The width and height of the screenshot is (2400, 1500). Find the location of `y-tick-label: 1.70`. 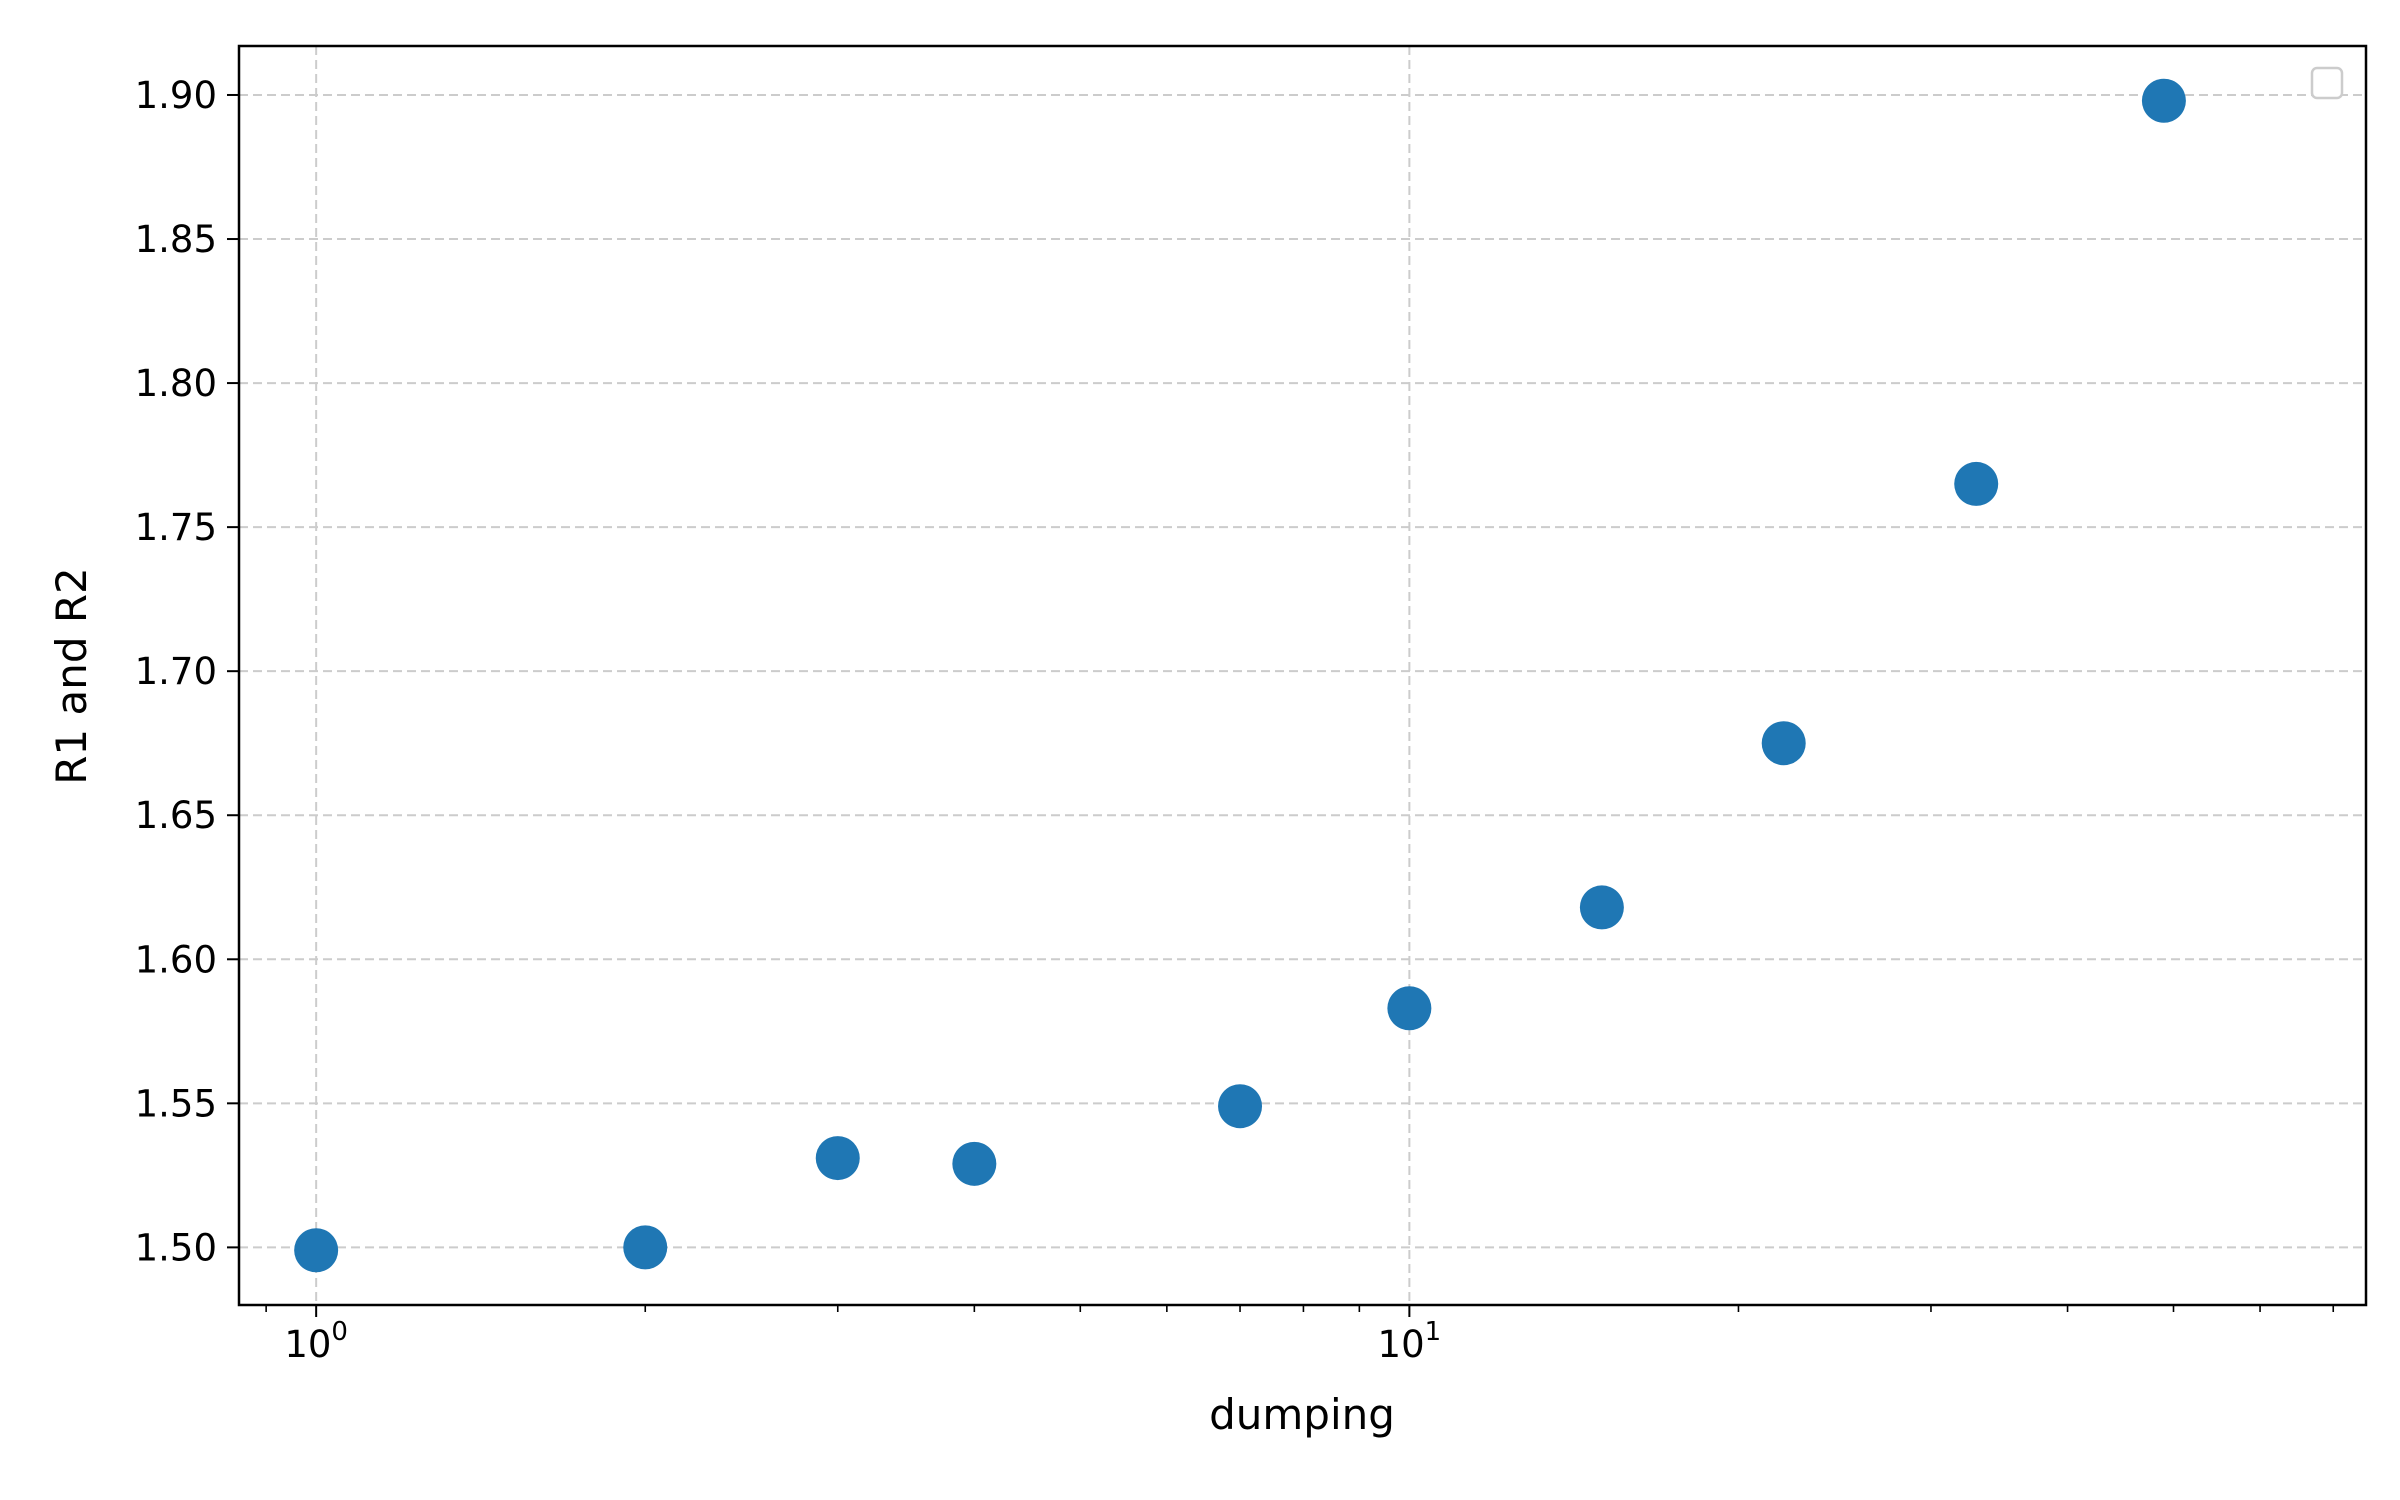

y-tick-label: 1.70 is located at coordinates (176, 671).